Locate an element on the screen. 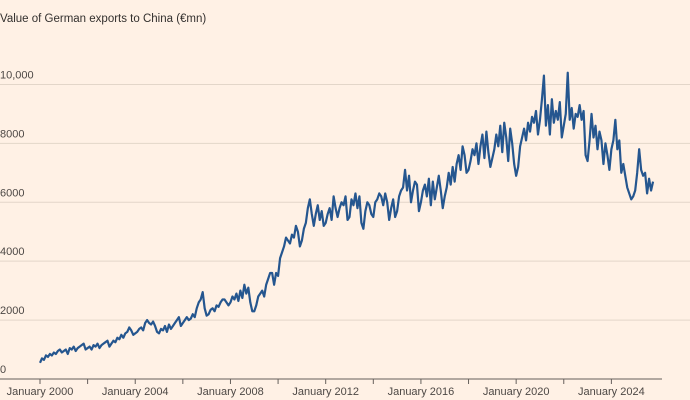 This screenshot has width=690, height=400. y-tick-label: 2000 is located at coordinates (12, 311).